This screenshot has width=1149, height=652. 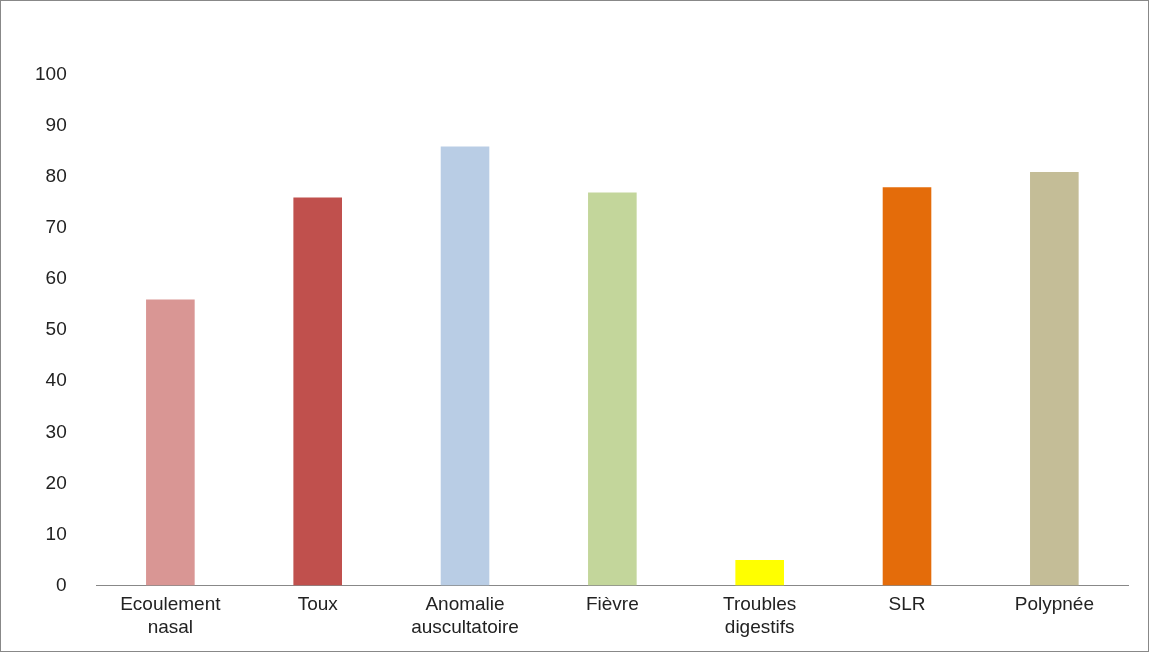 I want to click on y-tick-label: 90, so click(x=56, y=125).